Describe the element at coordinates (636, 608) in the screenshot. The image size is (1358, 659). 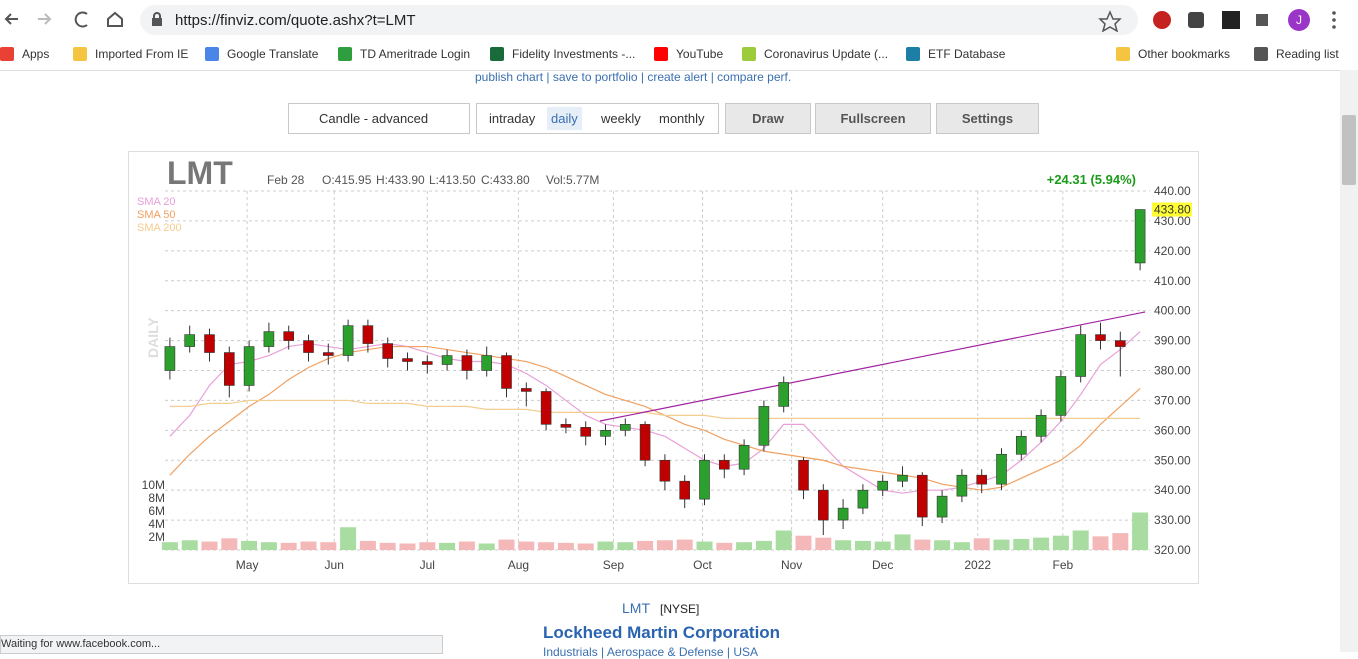
I see `footer-ticker: LMT` at that location.